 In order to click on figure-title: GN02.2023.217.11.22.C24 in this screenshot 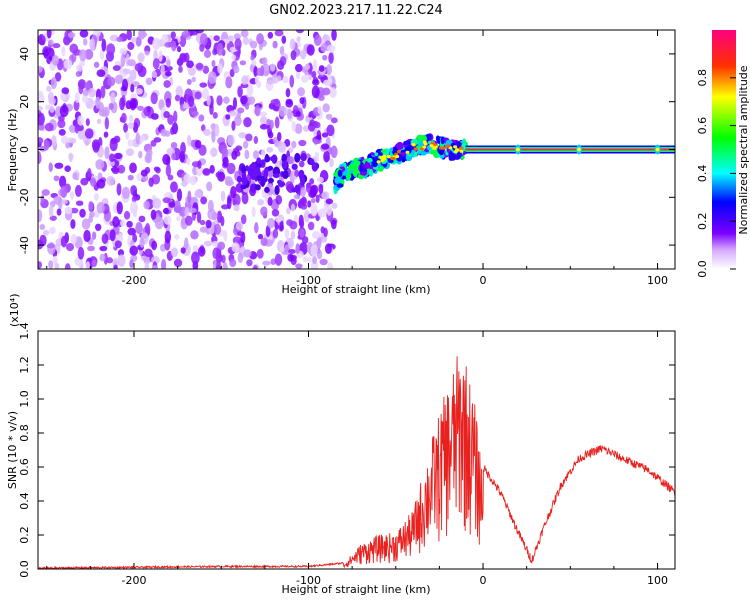, I will do `click(356, 10)`.